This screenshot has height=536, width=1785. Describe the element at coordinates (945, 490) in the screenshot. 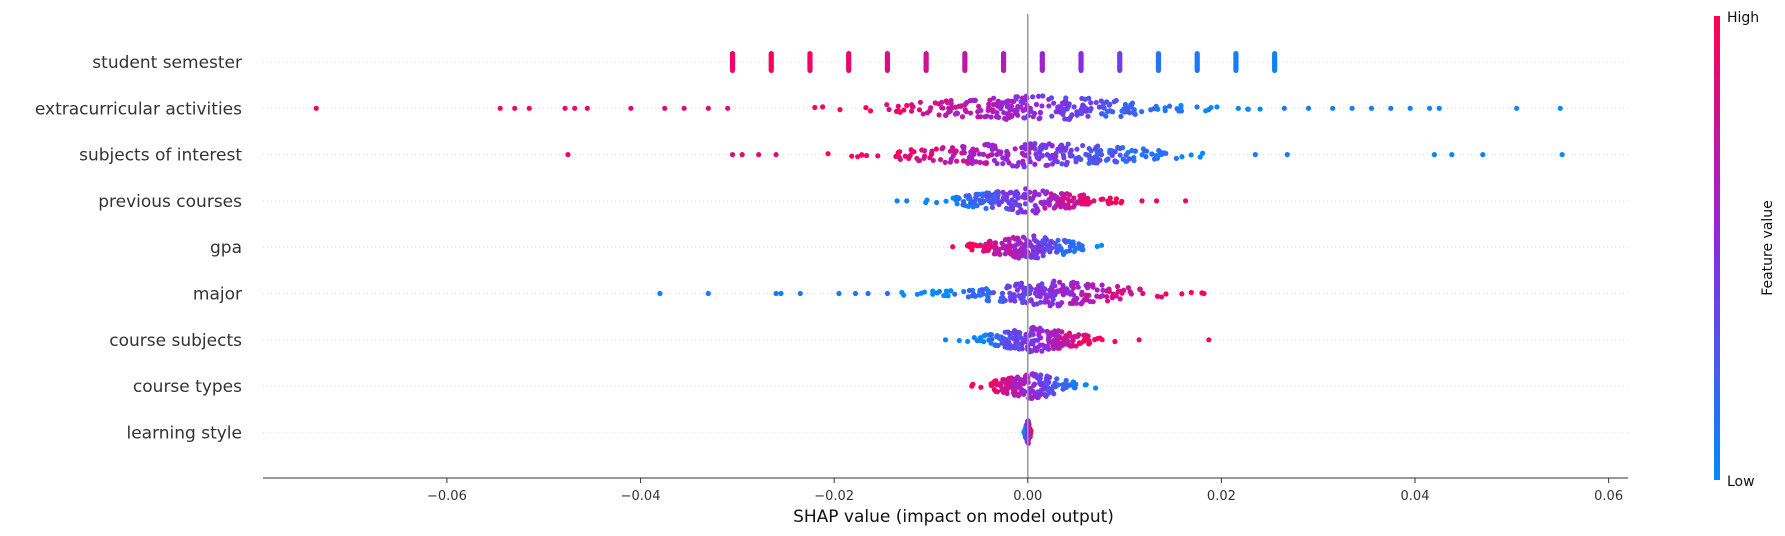

I see `x-axis: −0.06 −0.04 −0.02 0.00 0.02 0.04 0.06` at that location.